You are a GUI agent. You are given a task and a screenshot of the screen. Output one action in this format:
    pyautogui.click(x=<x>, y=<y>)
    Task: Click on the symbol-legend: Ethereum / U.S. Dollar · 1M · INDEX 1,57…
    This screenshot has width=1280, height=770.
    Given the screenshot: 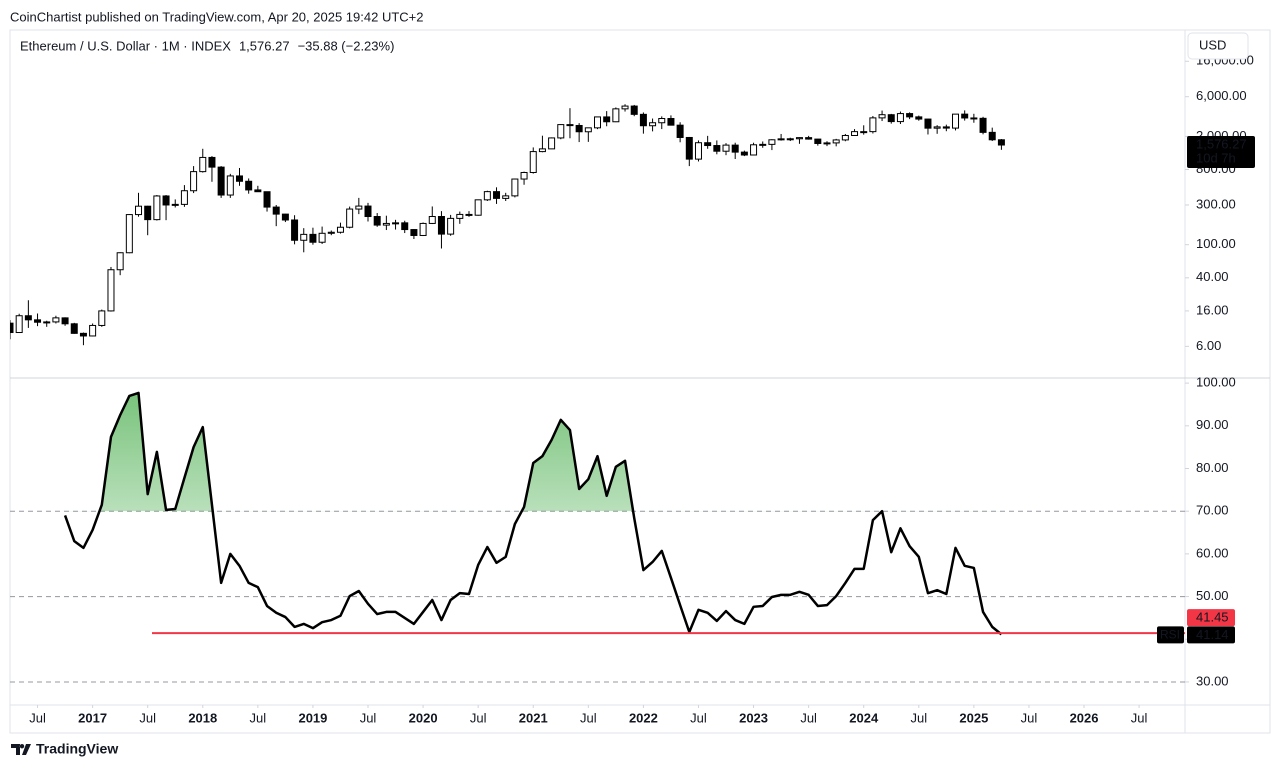 What is the action you would take?
    pyautogui.click(x=207, y=45)
    